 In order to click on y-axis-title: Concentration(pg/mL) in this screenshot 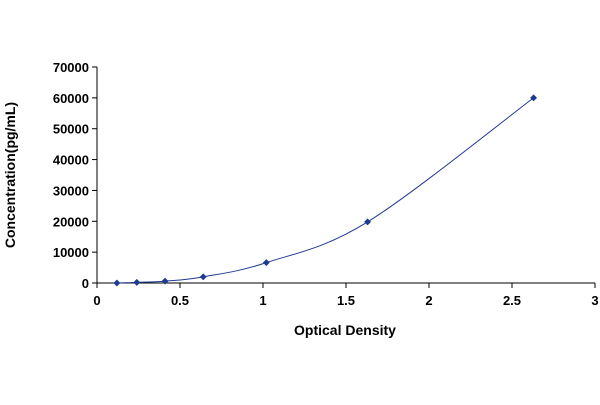, I will do `click(10, 175)`.